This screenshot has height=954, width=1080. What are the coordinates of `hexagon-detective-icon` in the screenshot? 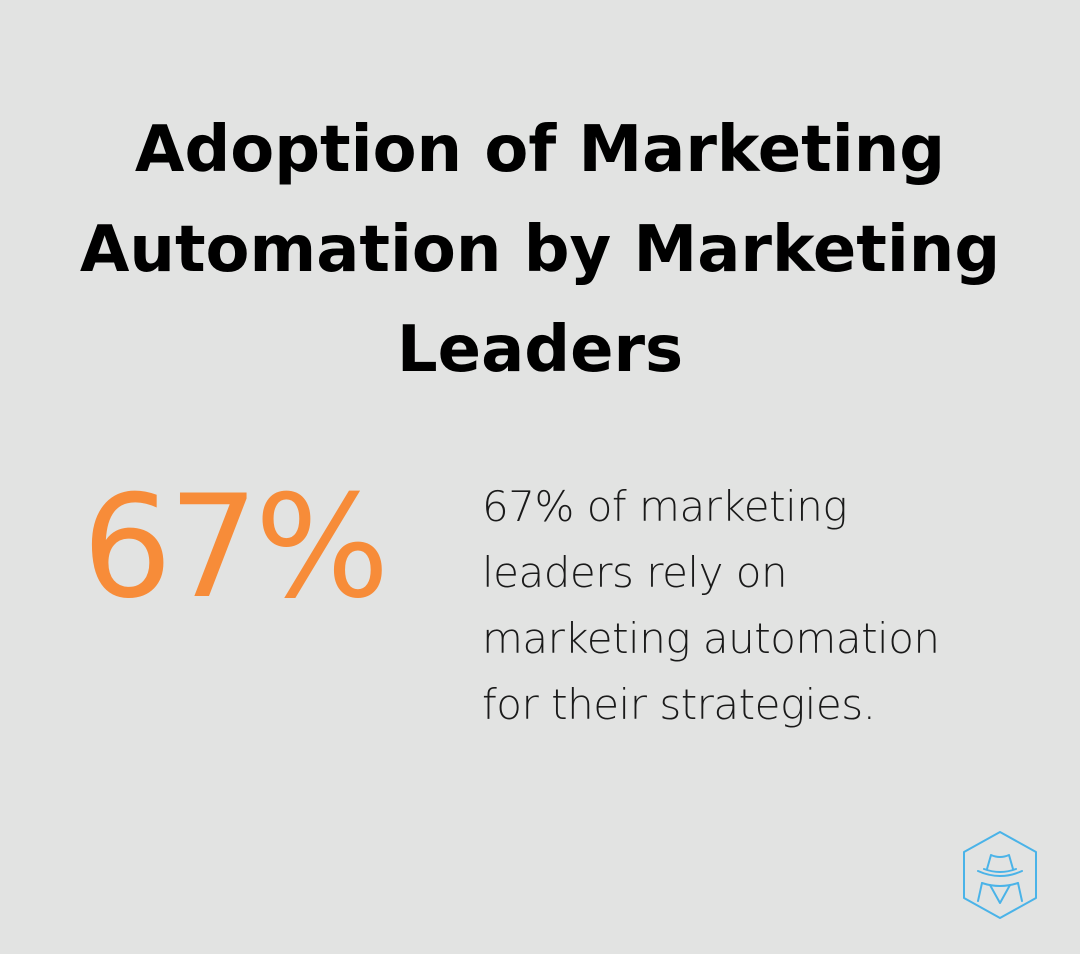 It's located at (1000, 875).